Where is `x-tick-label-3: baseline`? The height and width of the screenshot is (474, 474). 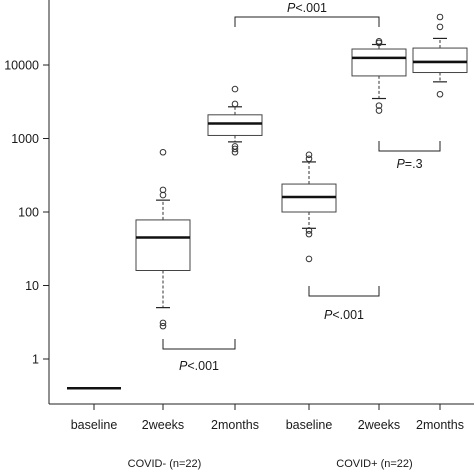
x-tick-label-3: baseline is located at coordinates (309, 425).